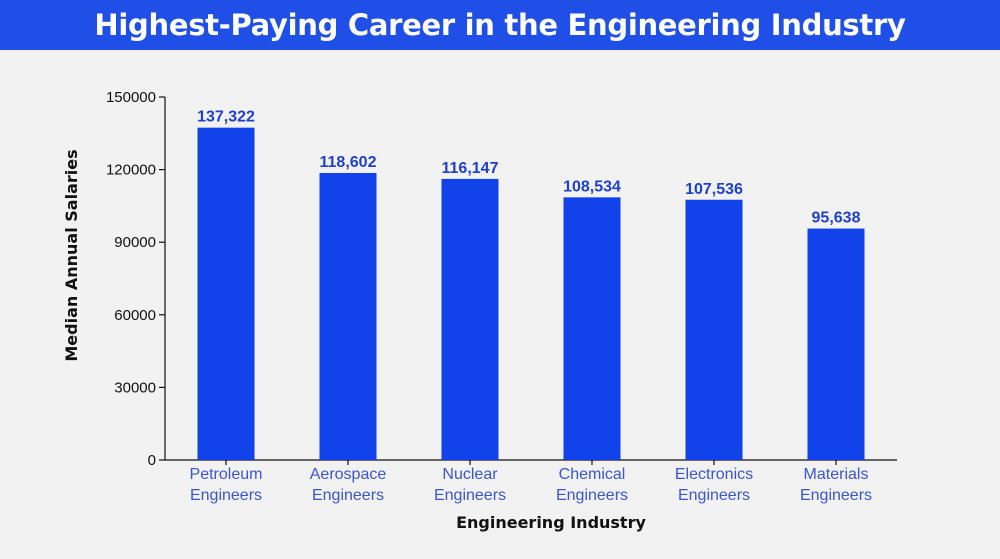  Describe the element at coordinates (226, 474) in the screenshot. I see `x-category-label: Petroleum` at that location.